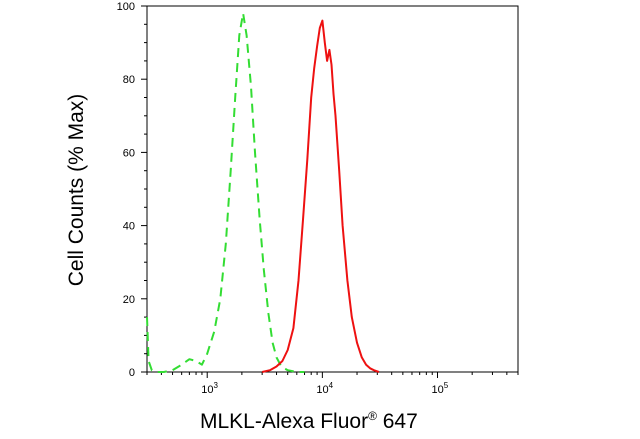  Describe the element at coordinates (132, 190) in the screenshot. I see `y-axis: 0 20 40 60 80 100` at that location.